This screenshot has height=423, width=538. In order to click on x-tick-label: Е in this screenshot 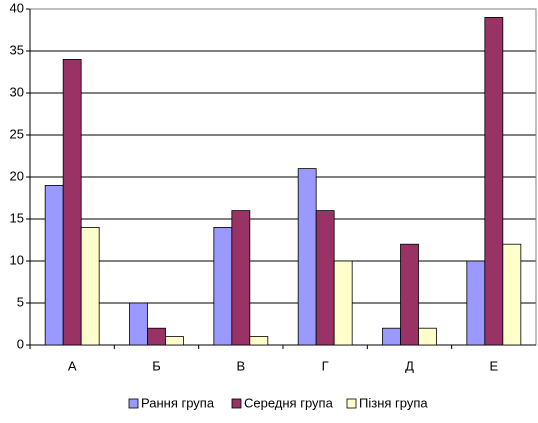, I will do `click(493, 365)`.